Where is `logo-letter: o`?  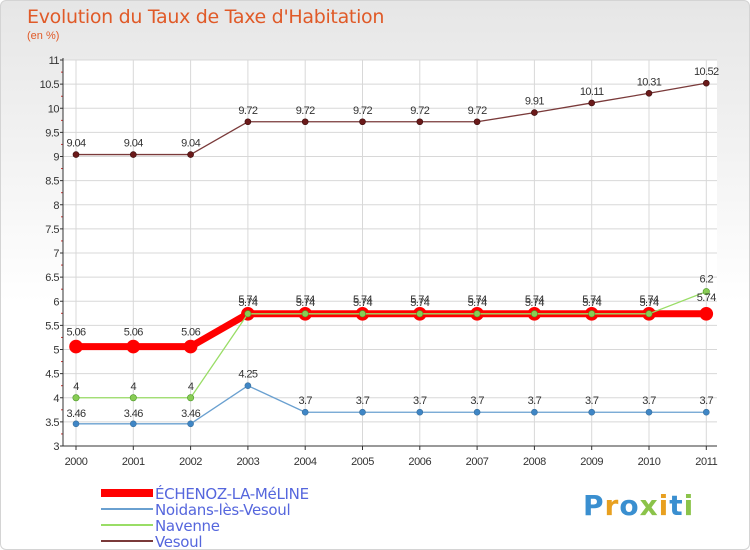 logo-letter: o is located at coordinates (629, 505).